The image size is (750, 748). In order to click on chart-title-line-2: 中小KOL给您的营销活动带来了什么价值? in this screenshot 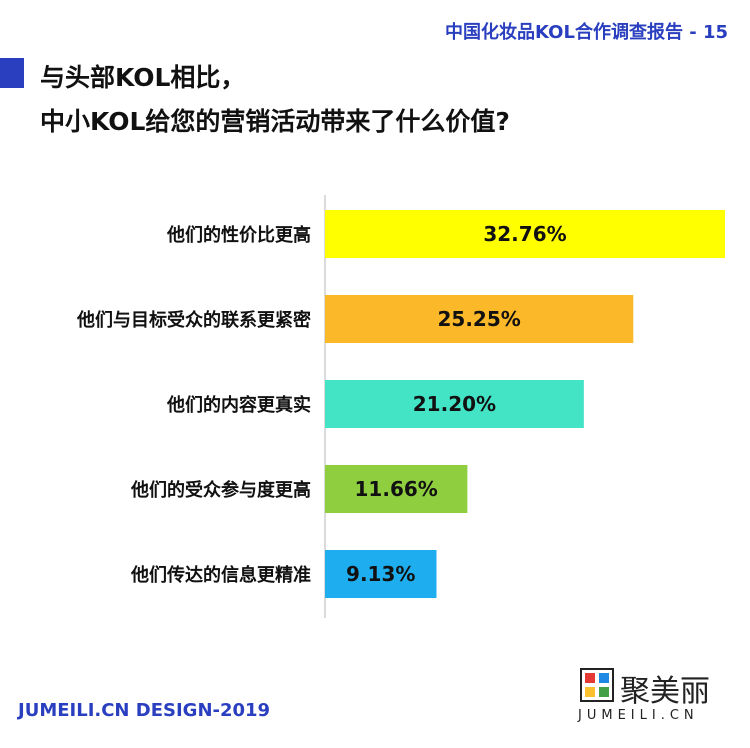, I will do `click(275, 121)`.